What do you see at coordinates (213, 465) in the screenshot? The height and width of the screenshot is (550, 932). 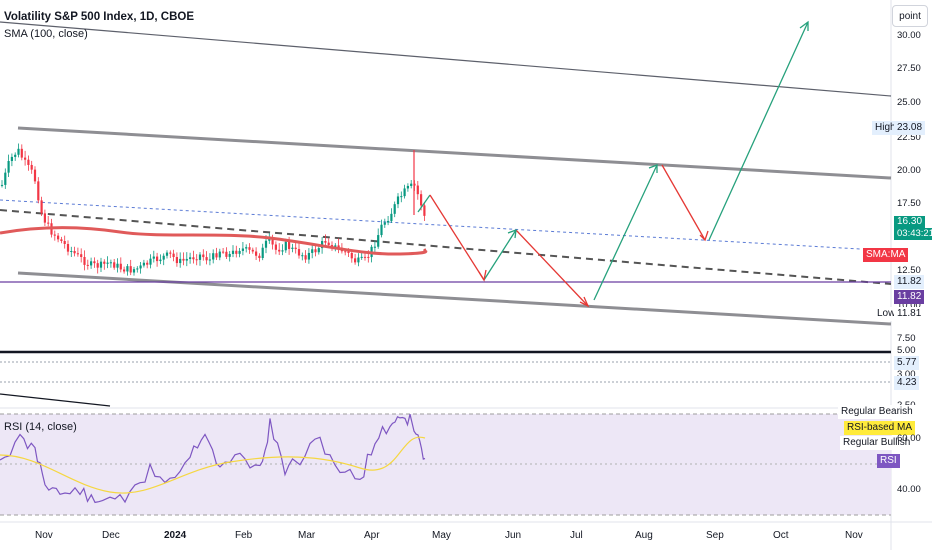 I see `rsi-ma-line` at bounding box center [213, 465].